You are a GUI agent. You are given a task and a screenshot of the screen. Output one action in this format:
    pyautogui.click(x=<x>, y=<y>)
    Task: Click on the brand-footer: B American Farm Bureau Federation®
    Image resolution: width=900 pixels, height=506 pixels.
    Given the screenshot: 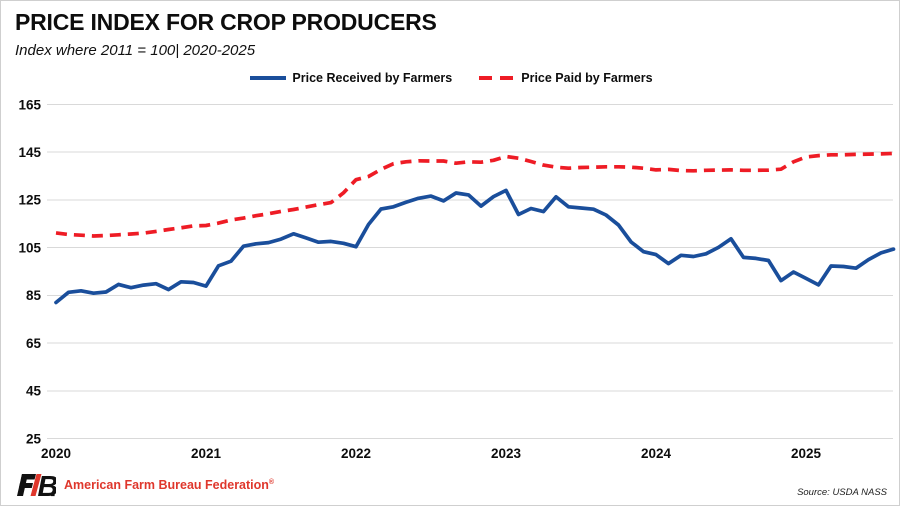 What is the action you would take?
    pyautogui.click(x=144, y=485)
    